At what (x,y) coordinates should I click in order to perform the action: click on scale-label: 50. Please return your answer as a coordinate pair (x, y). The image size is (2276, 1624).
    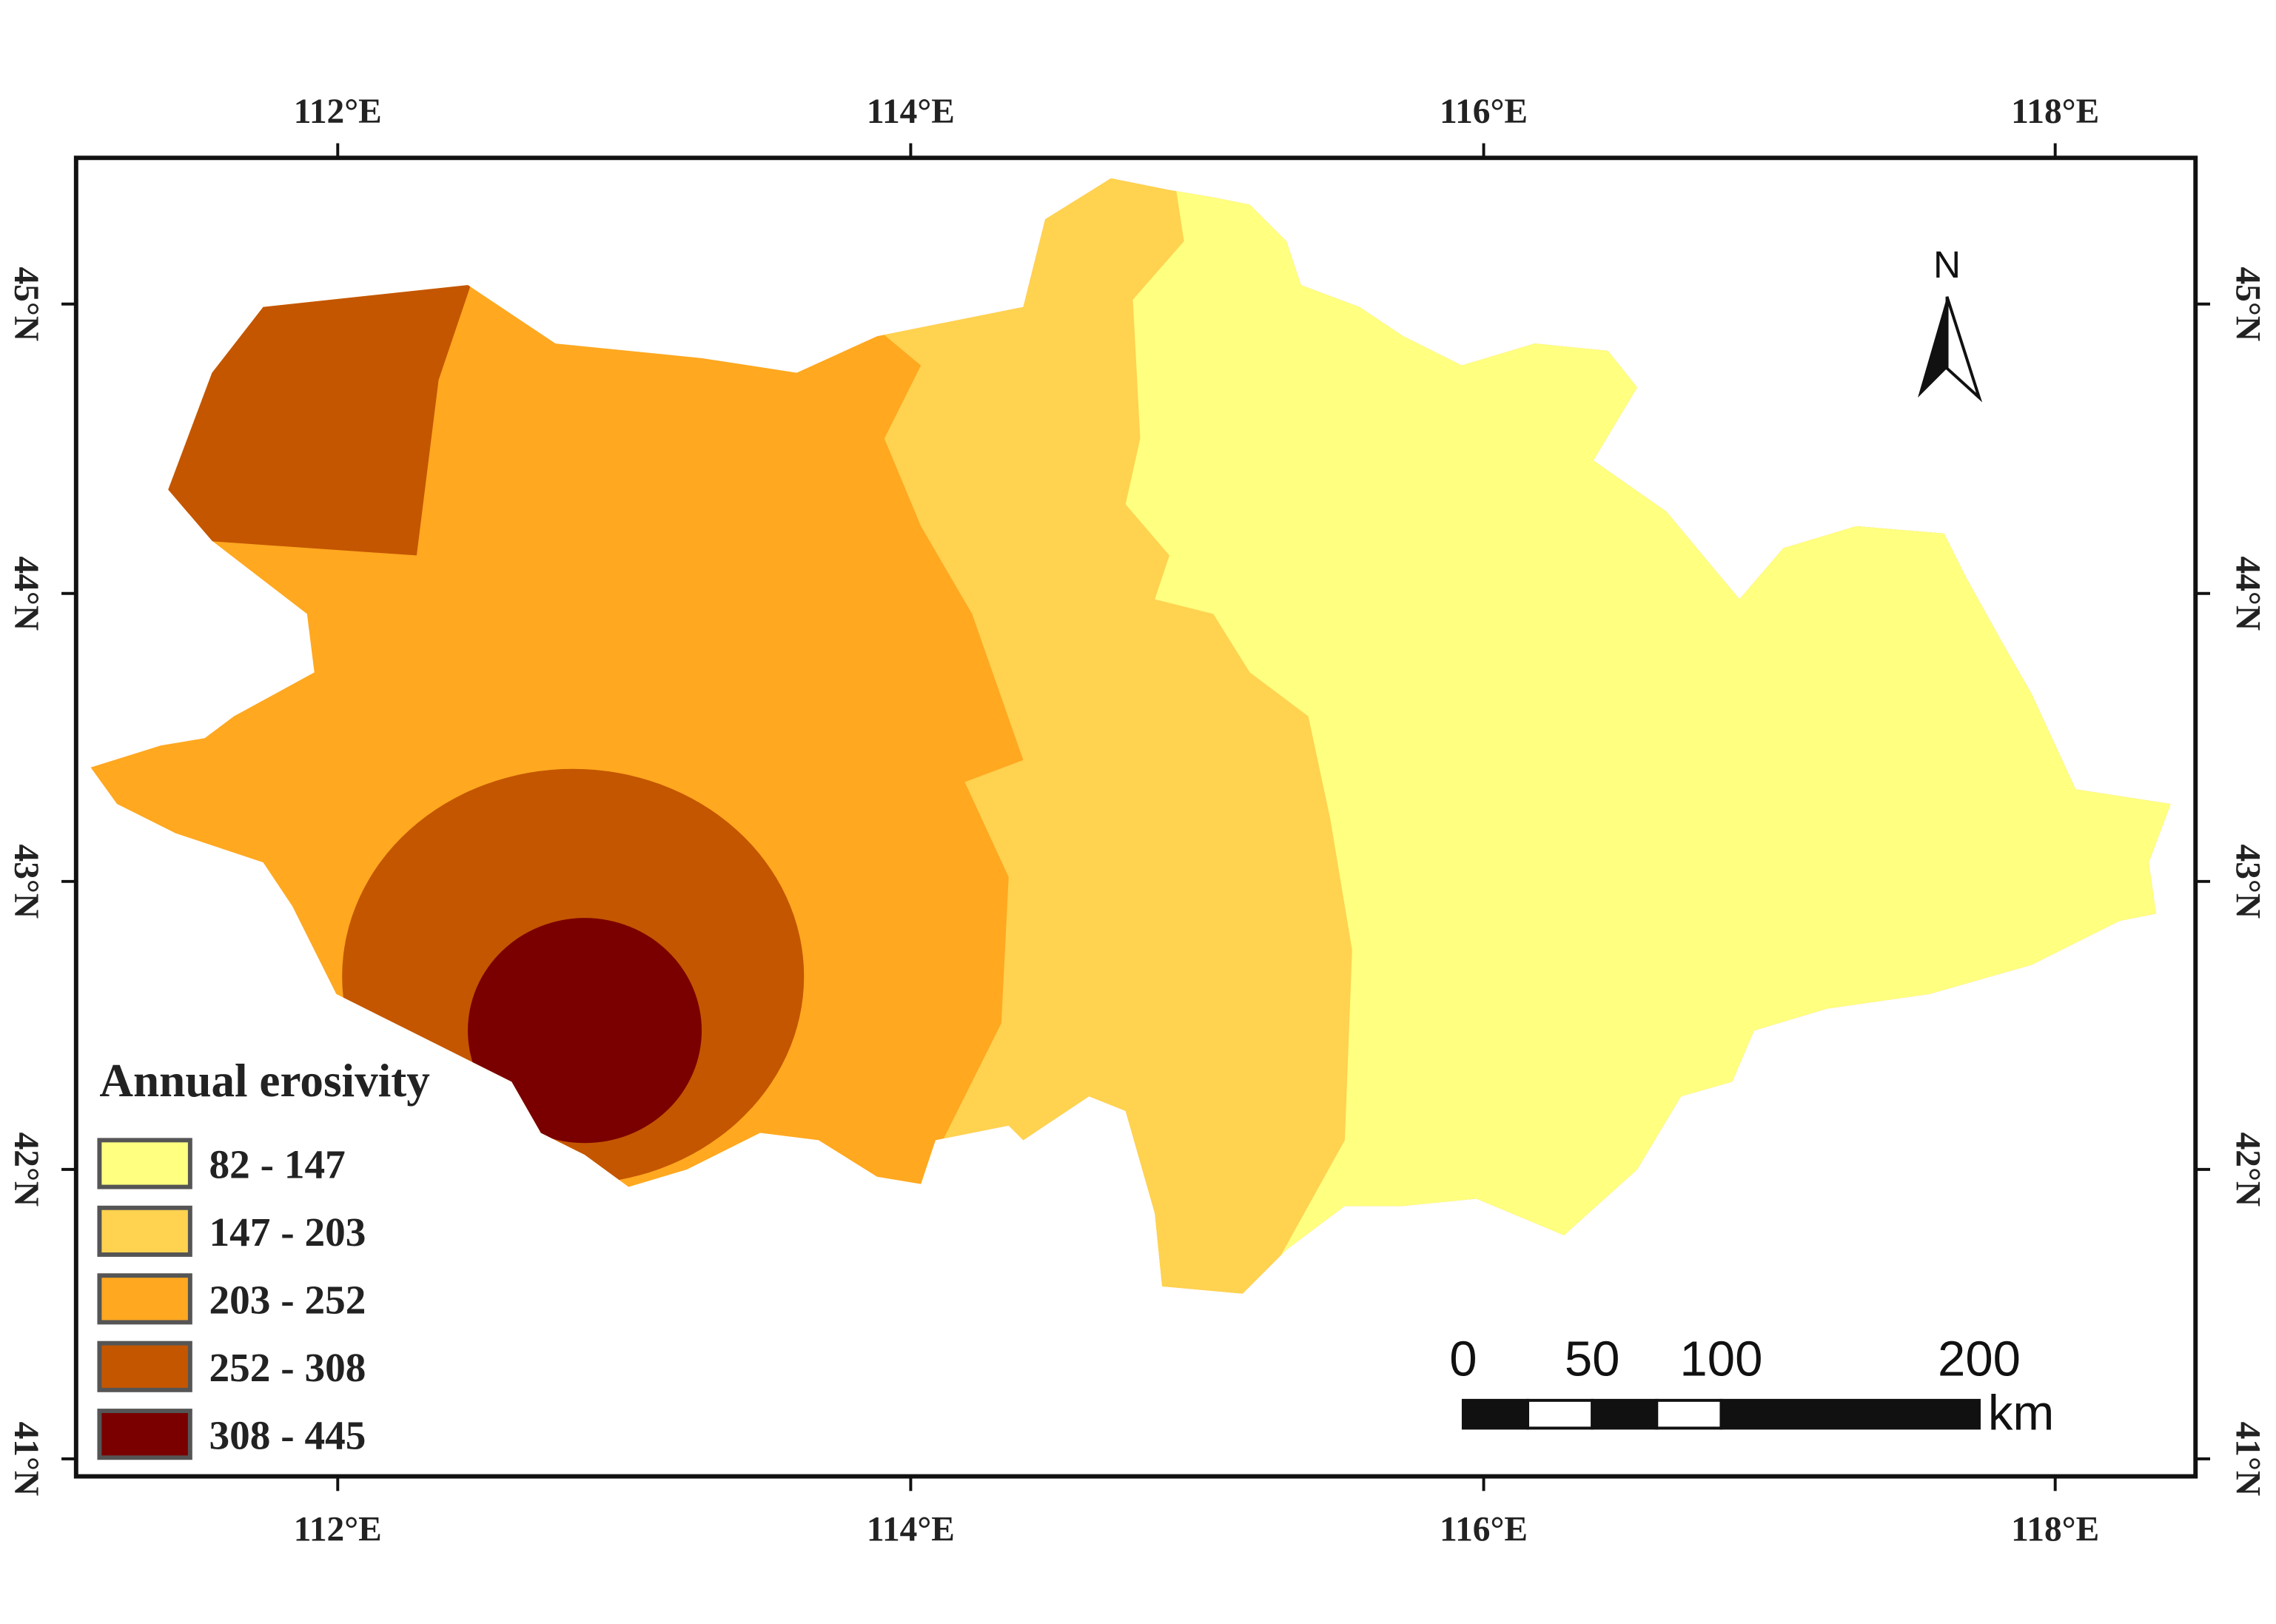
    Looking at the image, I should click on (1592, 1358).